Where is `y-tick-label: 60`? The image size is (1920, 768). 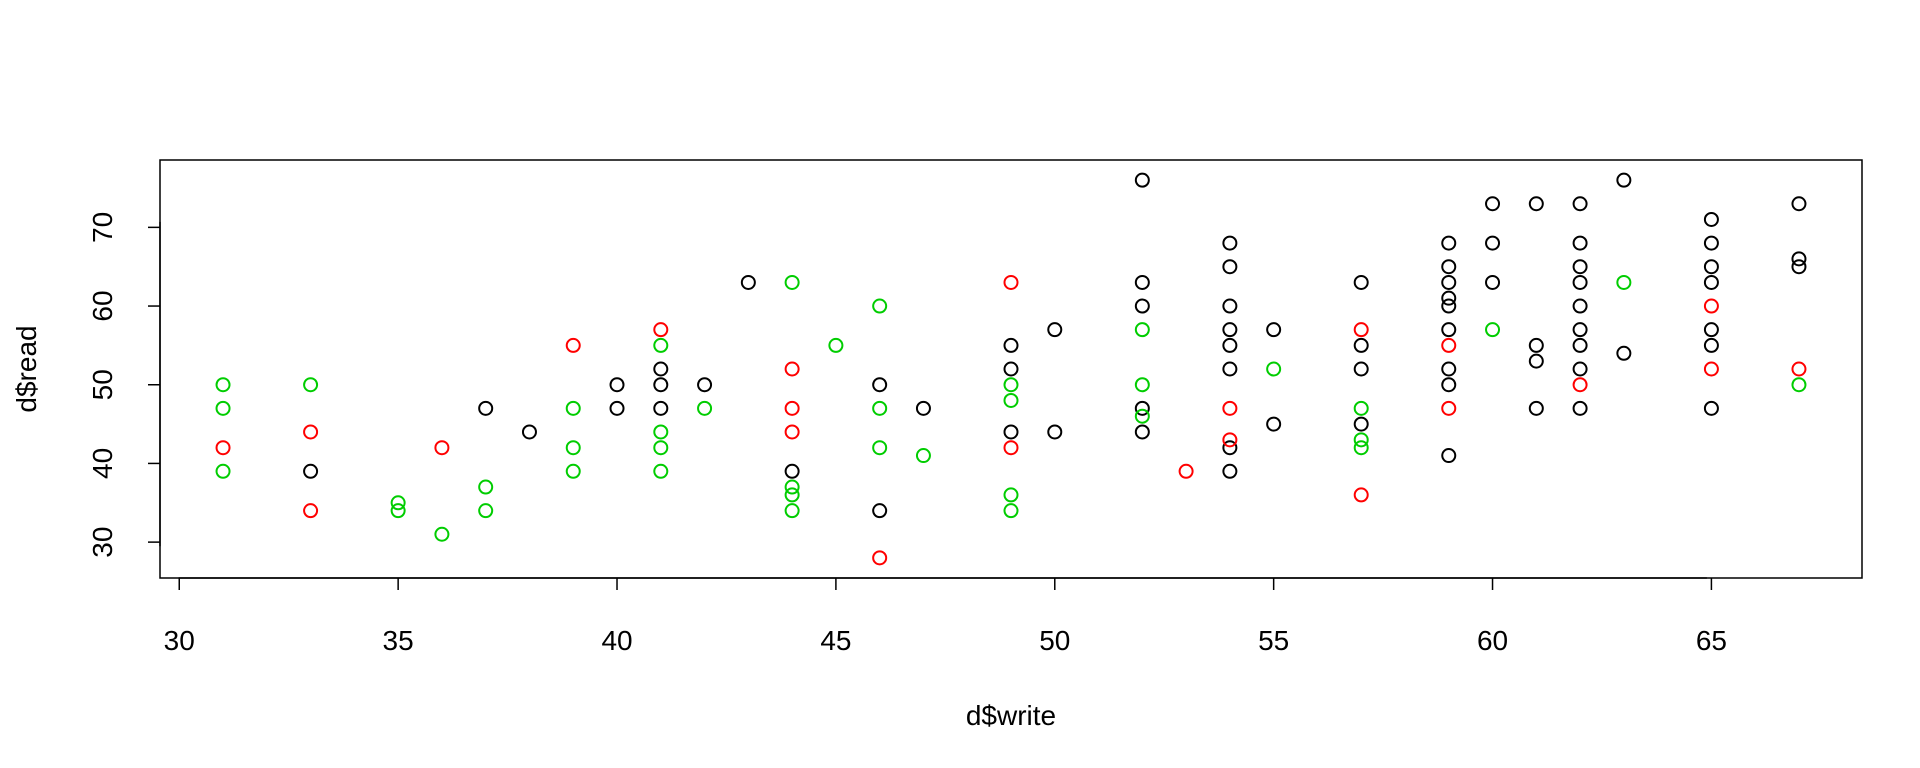 y-tick-label: 60 is located at coordinates (102, 305).